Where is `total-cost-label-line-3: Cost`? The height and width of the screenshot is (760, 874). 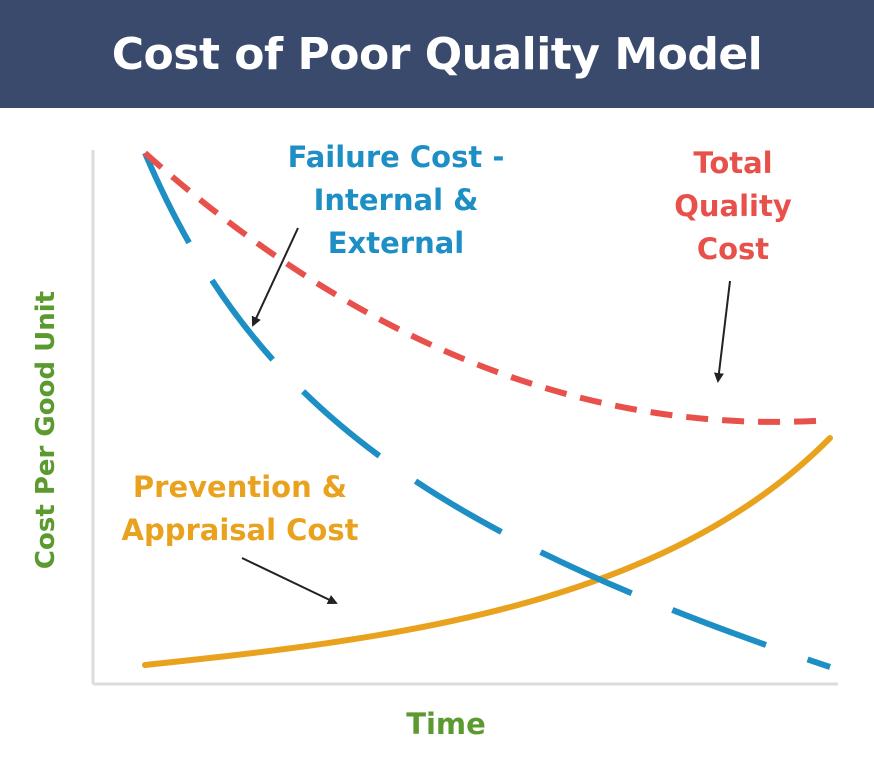 total-cost-label-line-3: Cost is located at coordinates (733, 249).